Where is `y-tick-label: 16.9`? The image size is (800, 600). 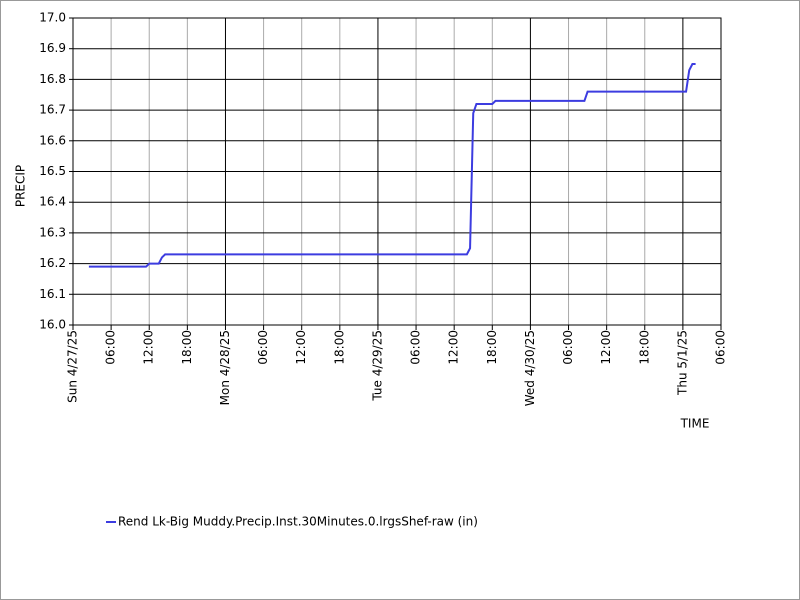 y-tick-label: 16.9 is located at coordinates (52, 48).